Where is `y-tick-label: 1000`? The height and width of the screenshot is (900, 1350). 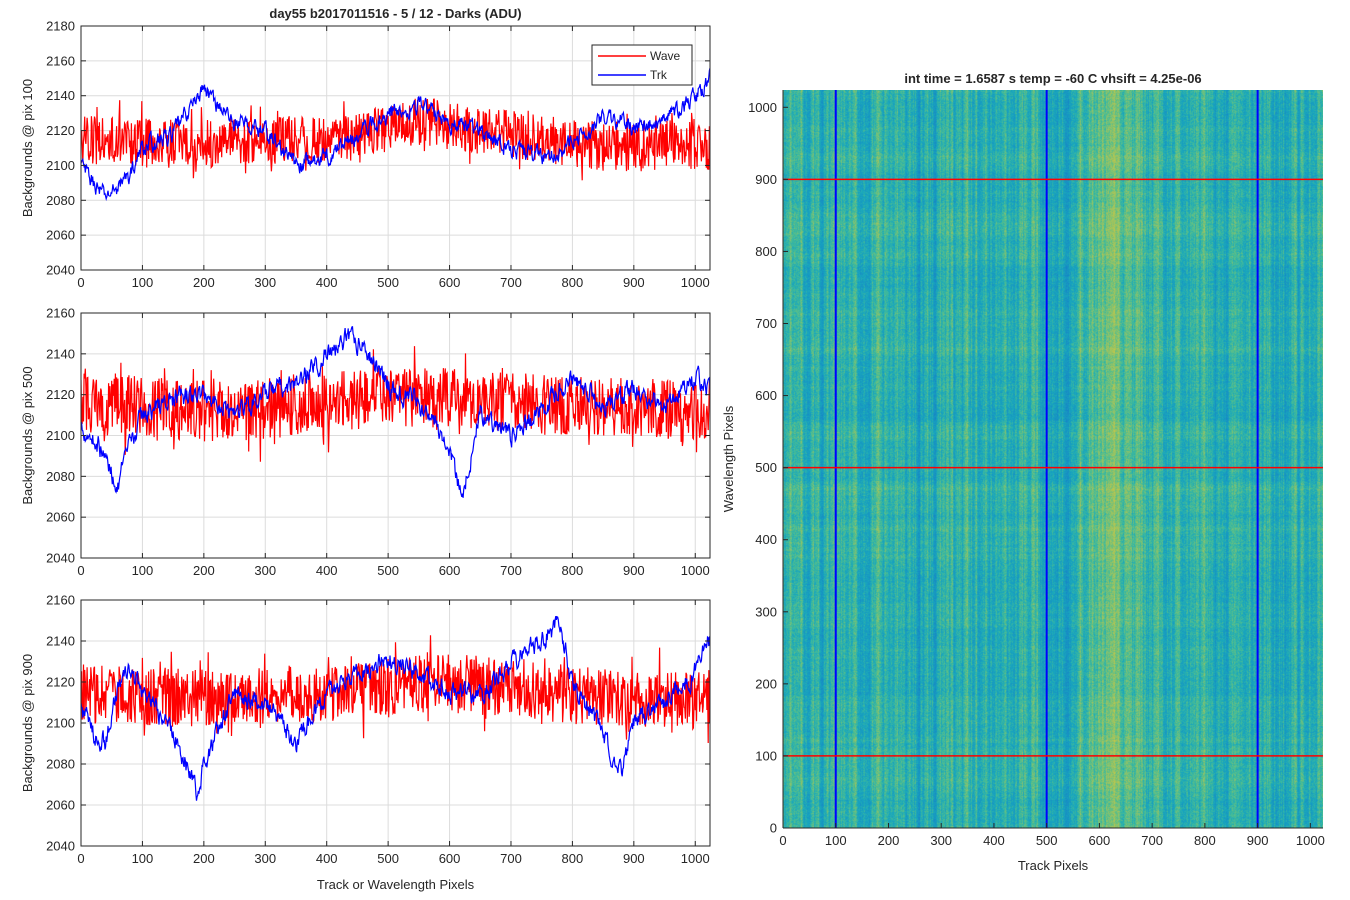 y-tick-label: 1000 is located at coordinates (762, 107).